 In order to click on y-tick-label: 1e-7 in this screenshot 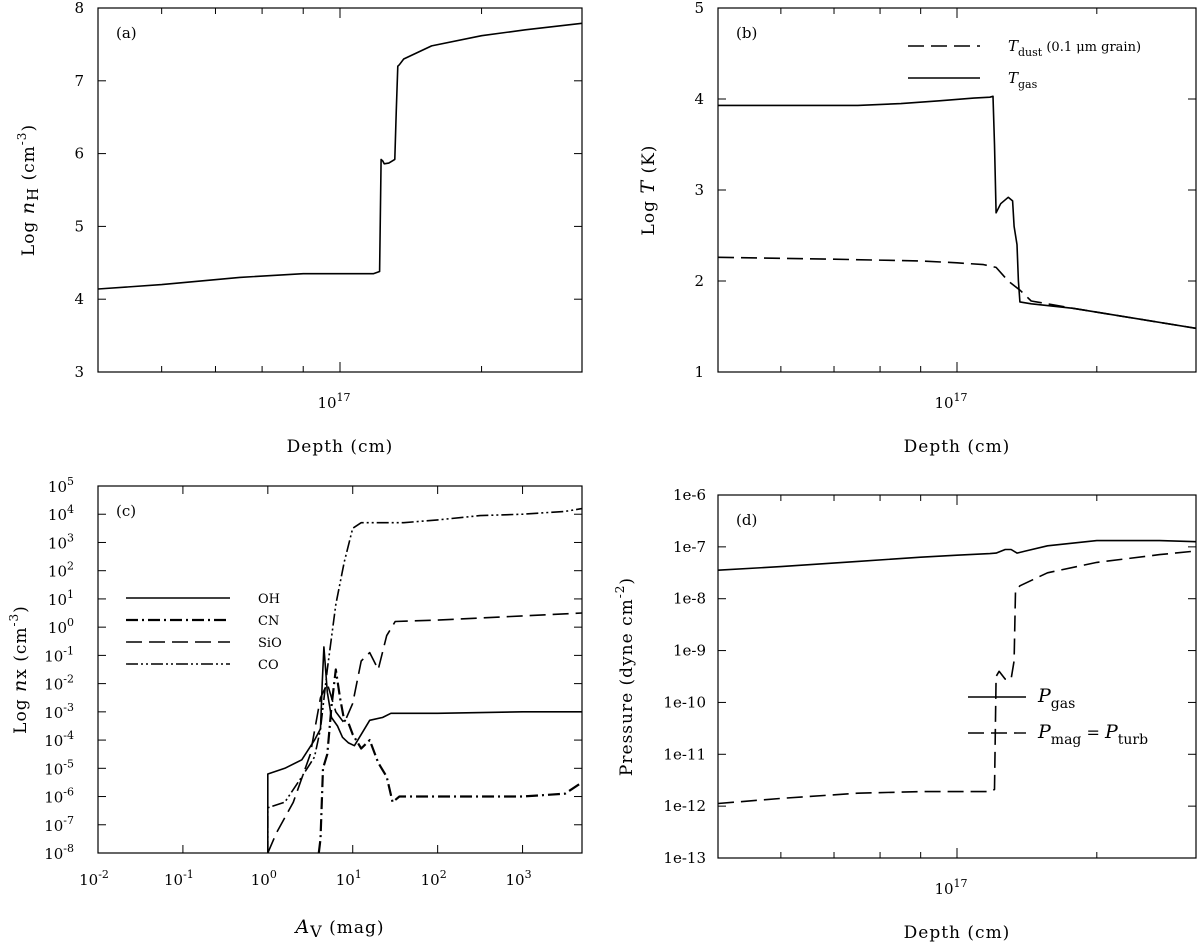, I will do `click(689, 547)`.